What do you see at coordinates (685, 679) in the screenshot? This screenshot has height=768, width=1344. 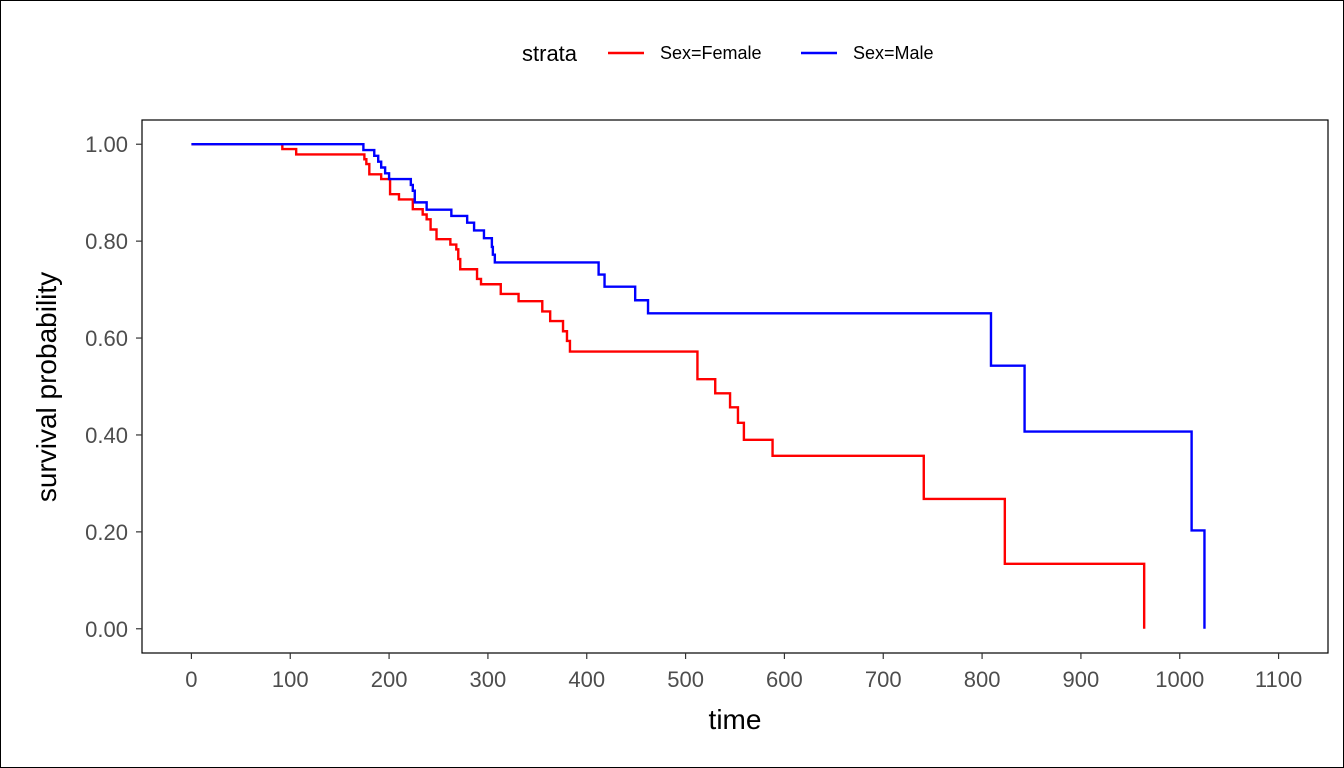 I see `x-tick-label: 500` at bounding box center [685, 679].